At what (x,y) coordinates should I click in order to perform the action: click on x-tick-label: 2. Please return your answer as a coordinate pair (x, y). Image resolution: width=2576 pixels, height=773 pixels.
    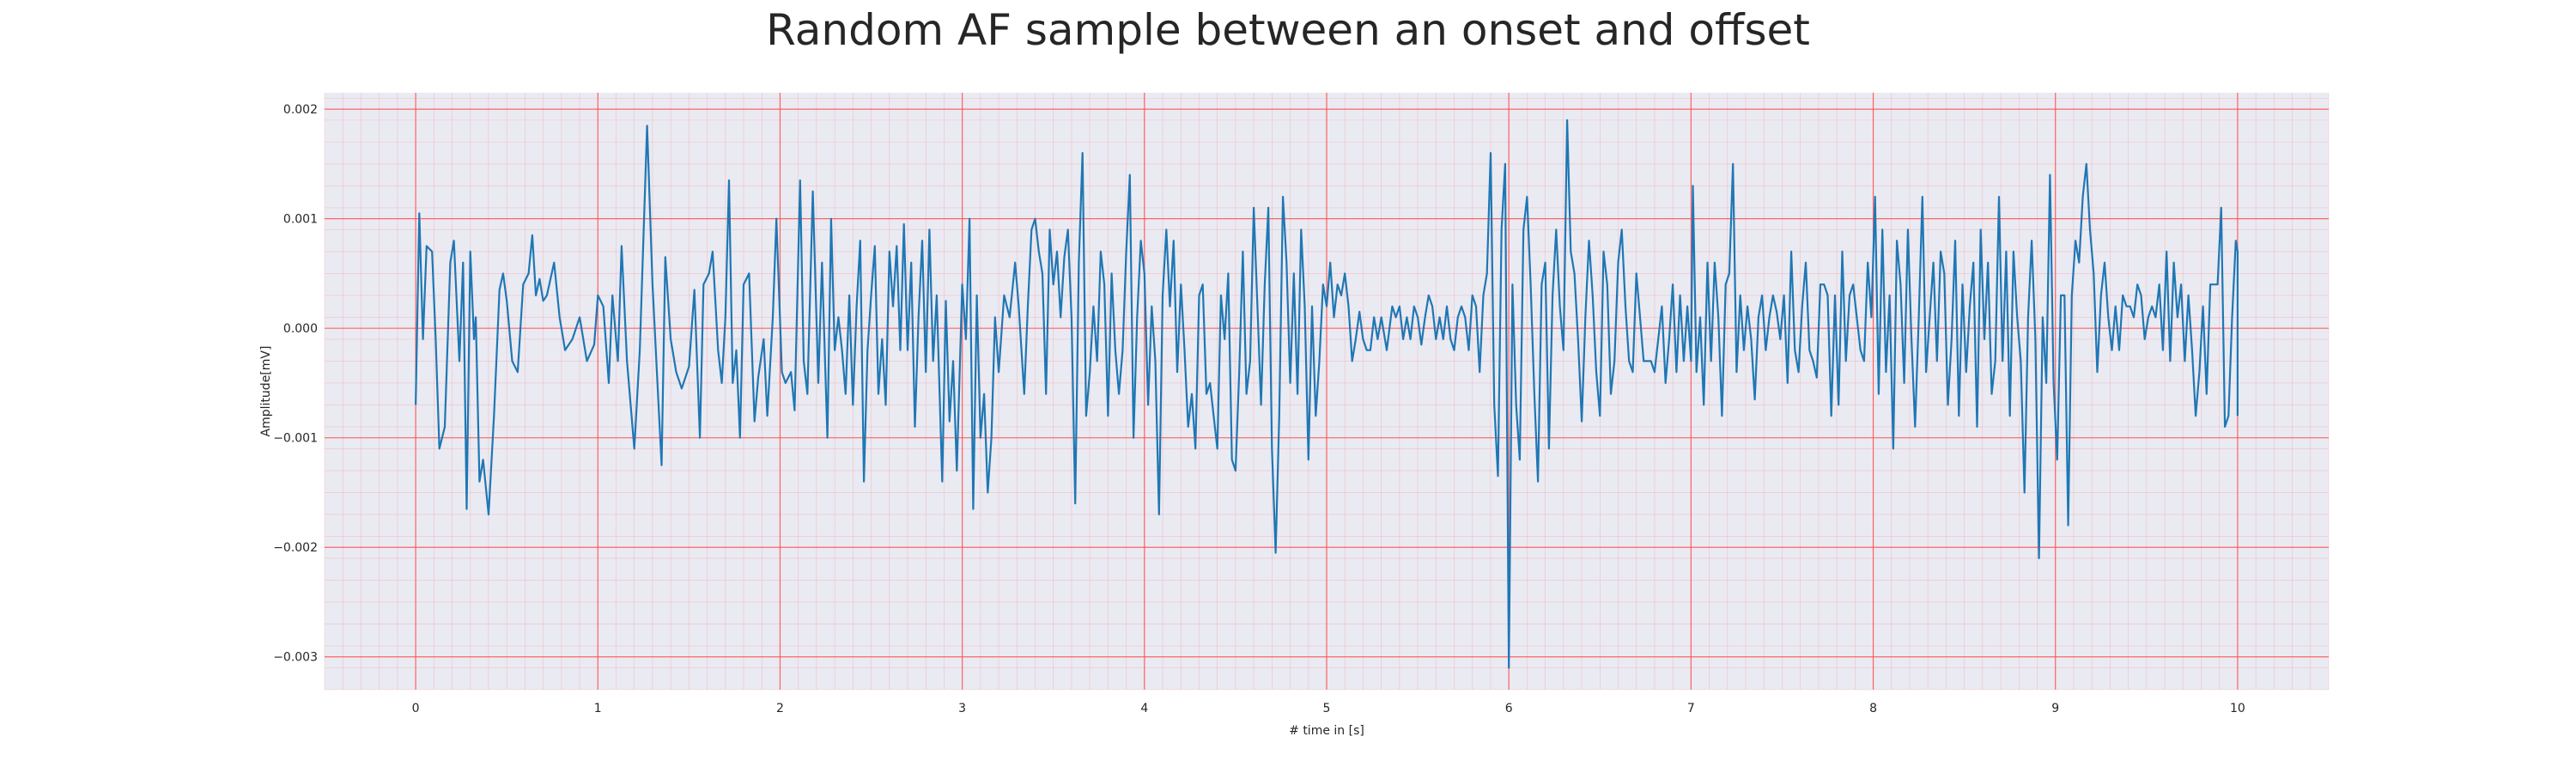
    Looking at the image, I should click on (780, 708).